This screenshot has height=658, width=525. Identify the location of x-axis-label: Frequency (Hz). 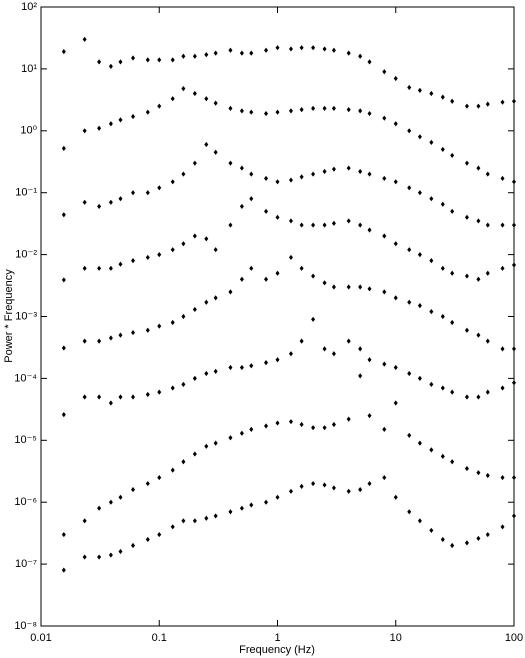
(277, 650).